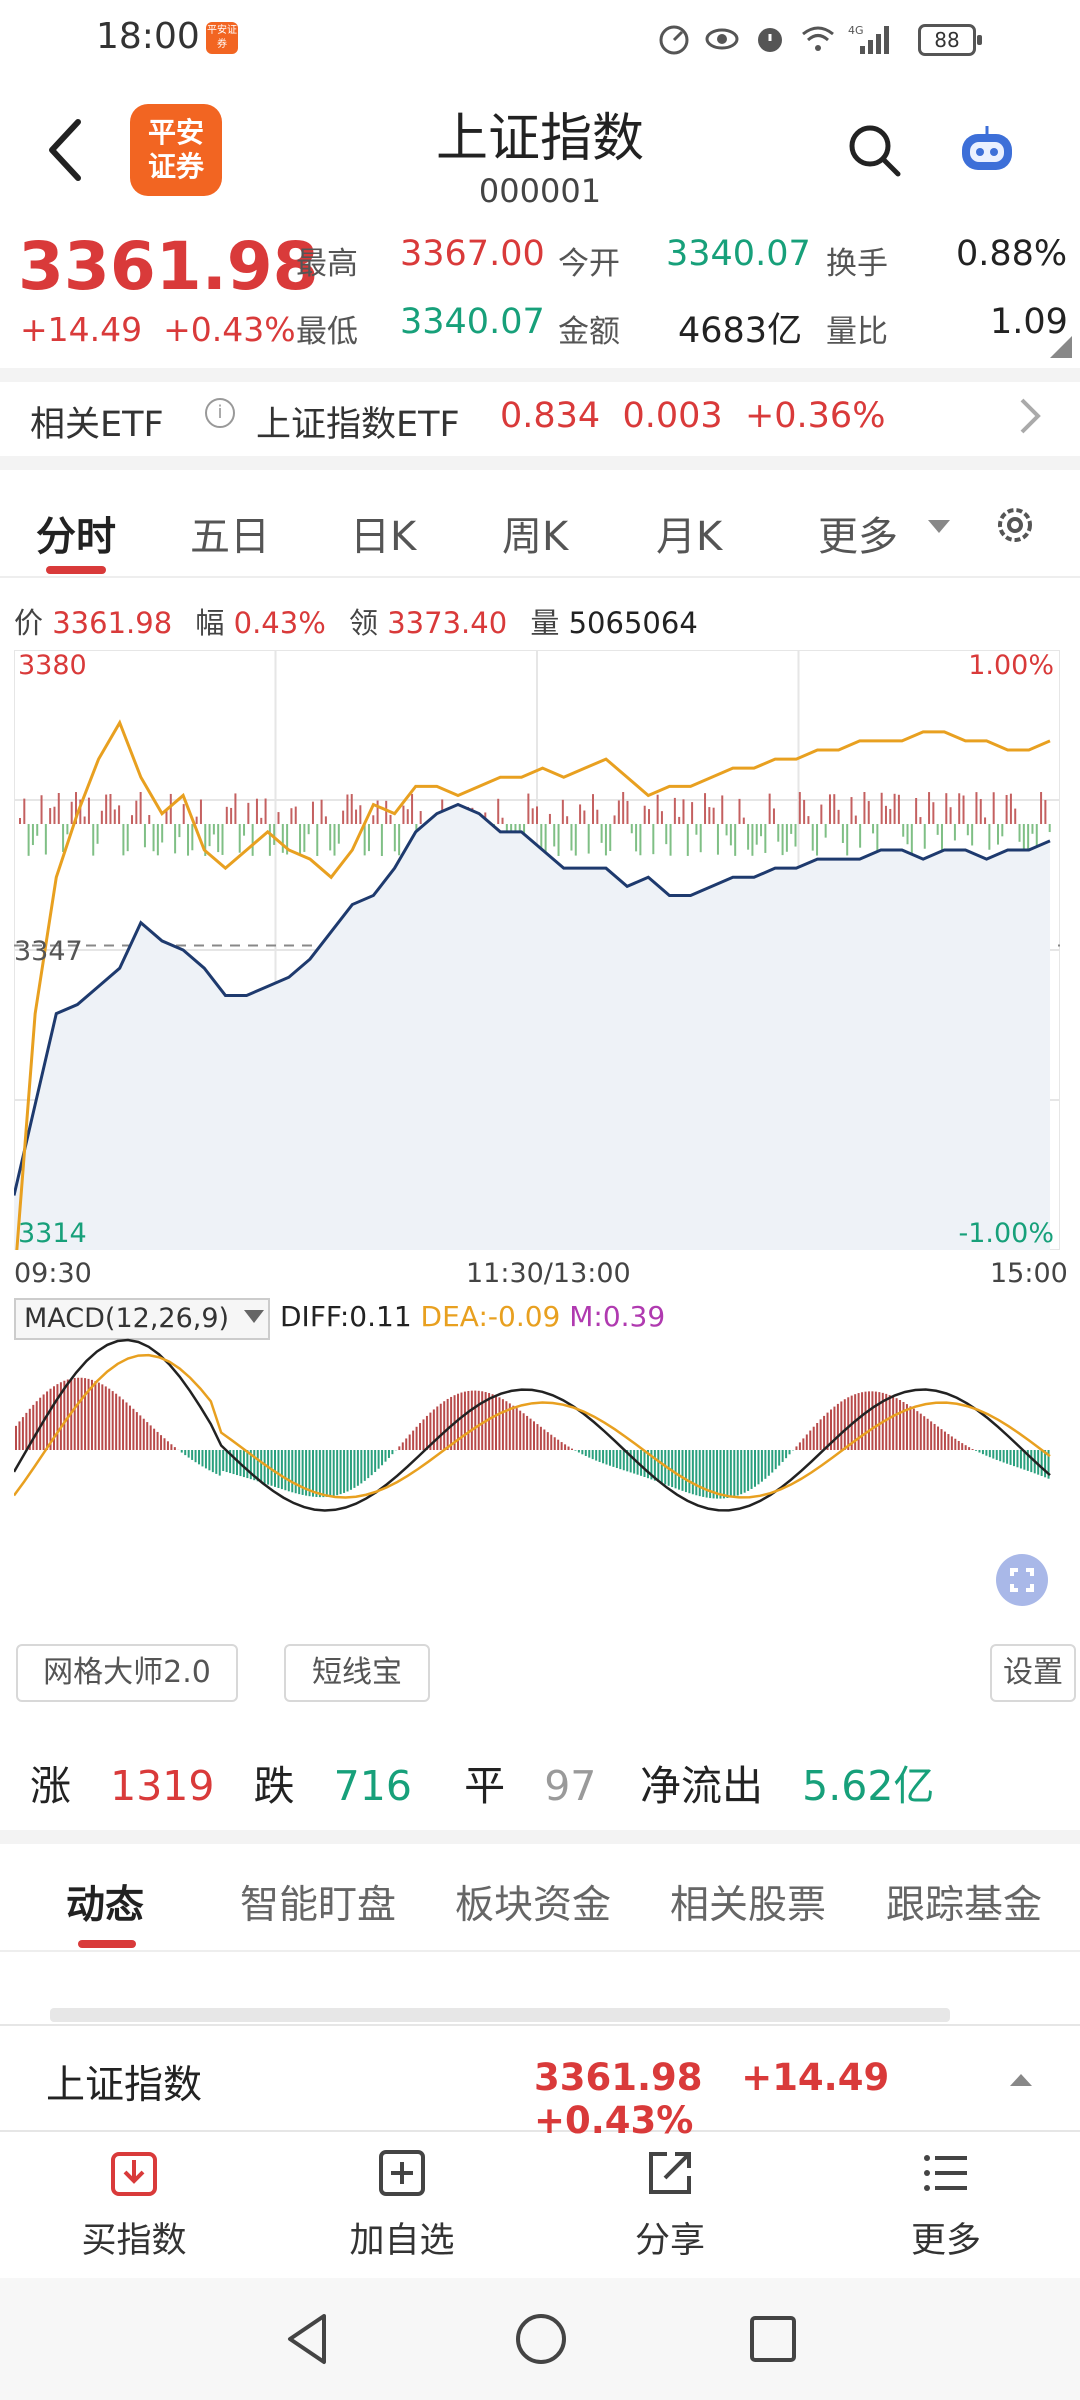  What do you see at coordinates (535, 537) in the screenshot?
I see `tab-weekly-k: 周K` at bounding box center [535, 537].